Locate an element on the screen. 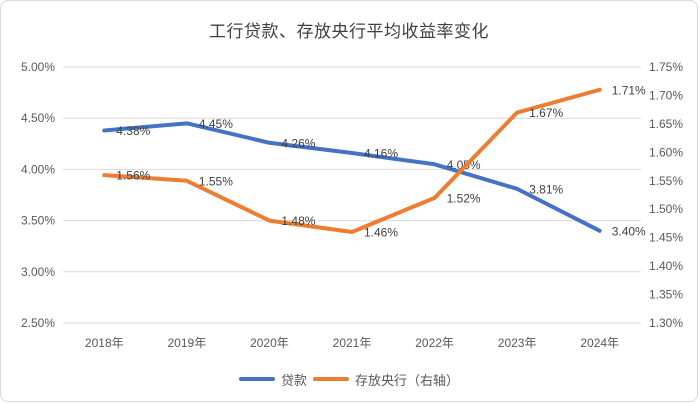  legend-item-loans: 贷款 is located at coordinates (272, 379).